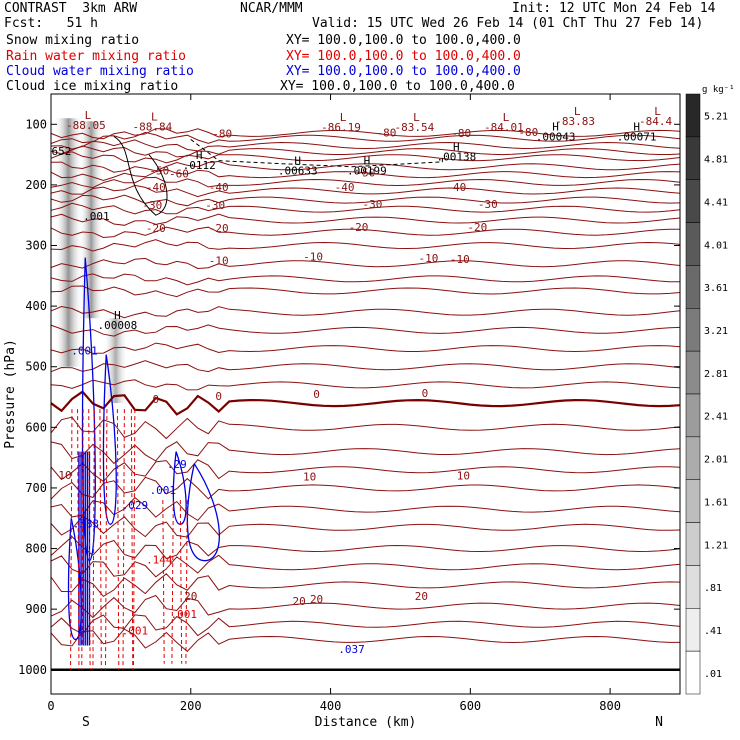 Image resolution: width=740 pixels, height=740 pixels. I want to click on x-tick-label: 800, so click(610, 706).